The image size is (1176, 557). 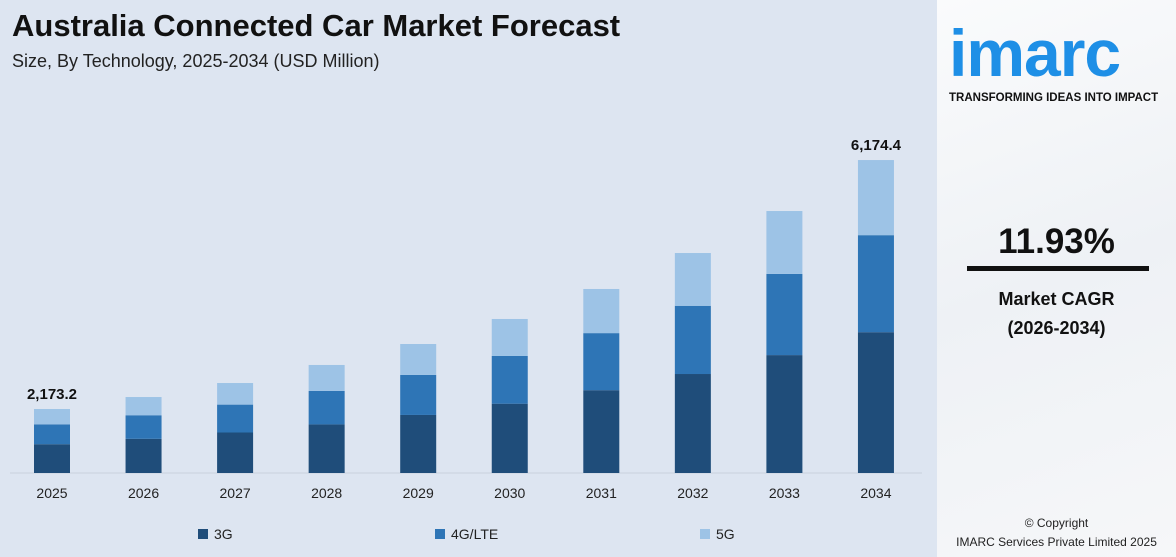 I want to click on legend-item-5g: 5G, so click(x=717, y=534).